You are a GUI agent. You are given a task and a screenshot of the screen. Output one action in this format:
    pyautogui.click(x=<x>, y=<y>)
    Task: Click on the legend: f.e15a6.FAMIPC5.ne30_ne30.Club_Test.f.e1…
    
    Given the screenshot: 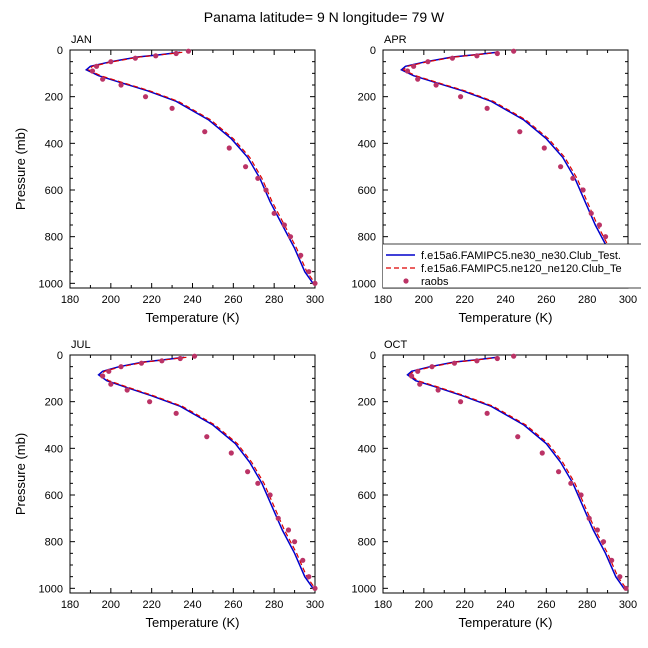 What is the action you would take?
    pyautogui.click(x=512, y=266)
    